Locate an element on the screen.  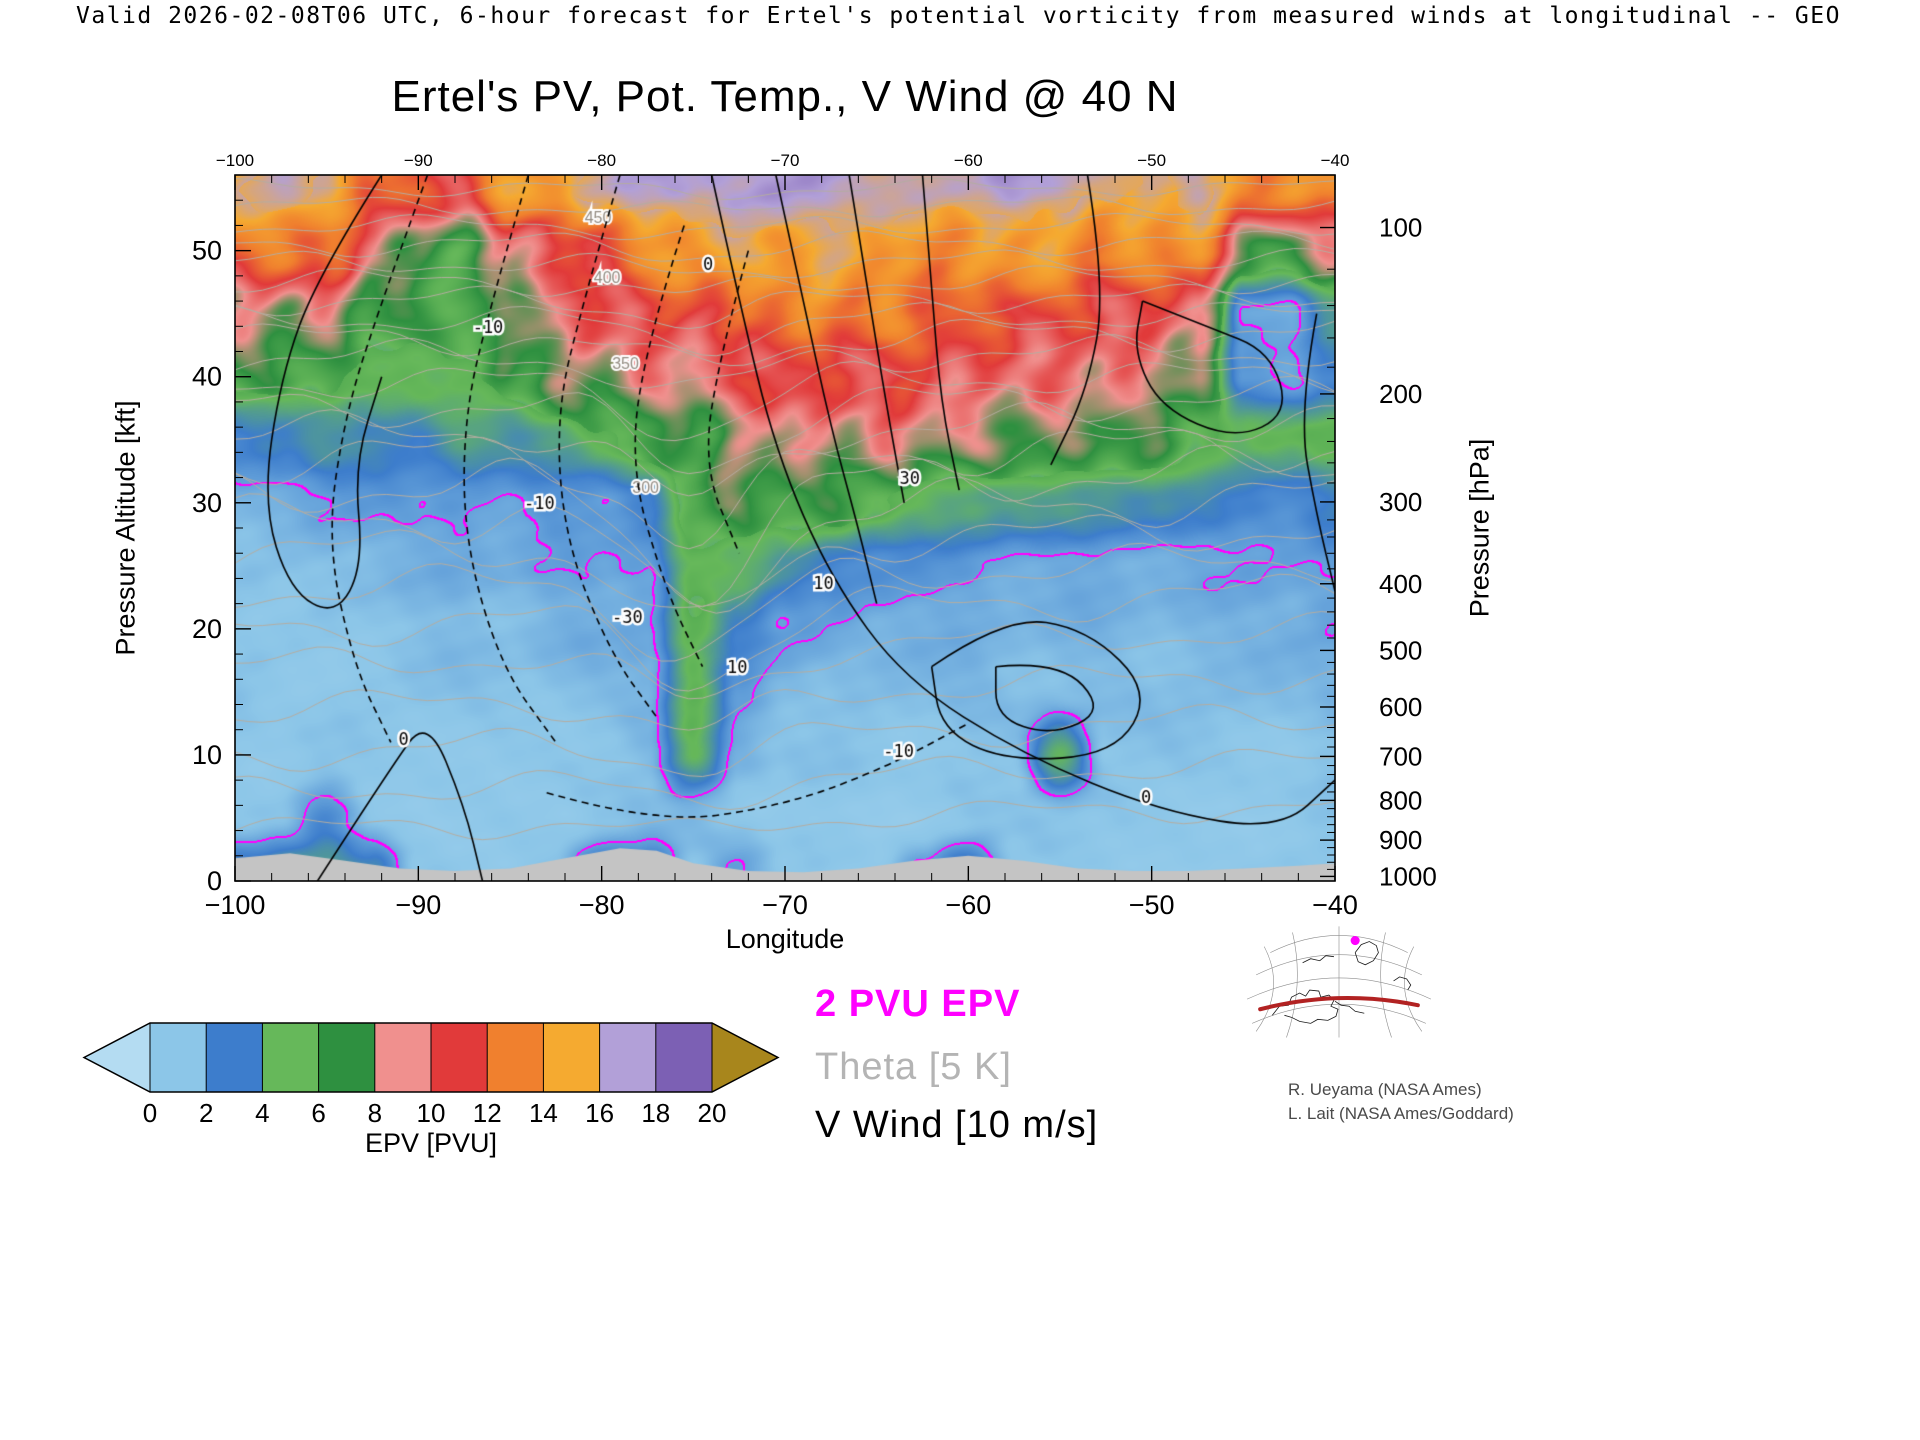
colorbar-tick-label: 20 is located at coordinates (712, 1113).